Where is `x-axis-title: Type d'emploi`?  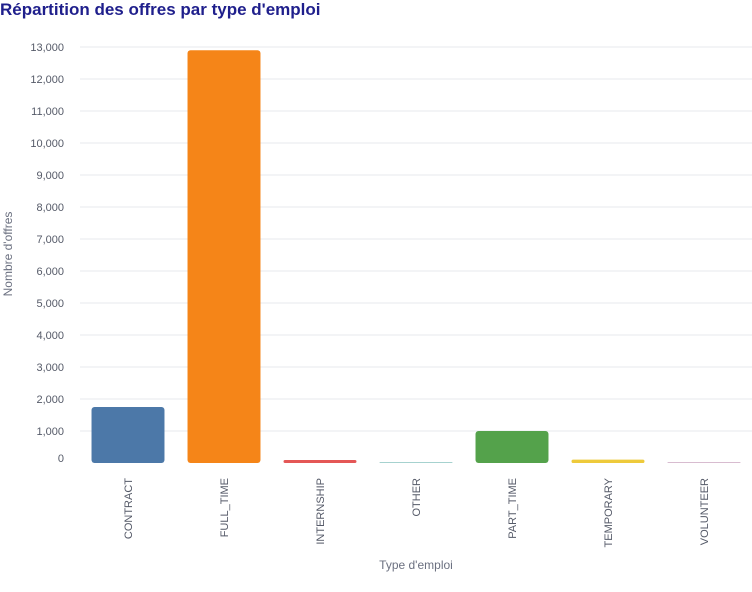
x-axis-title: Type d'emploi is located at coordinates (416, 565).